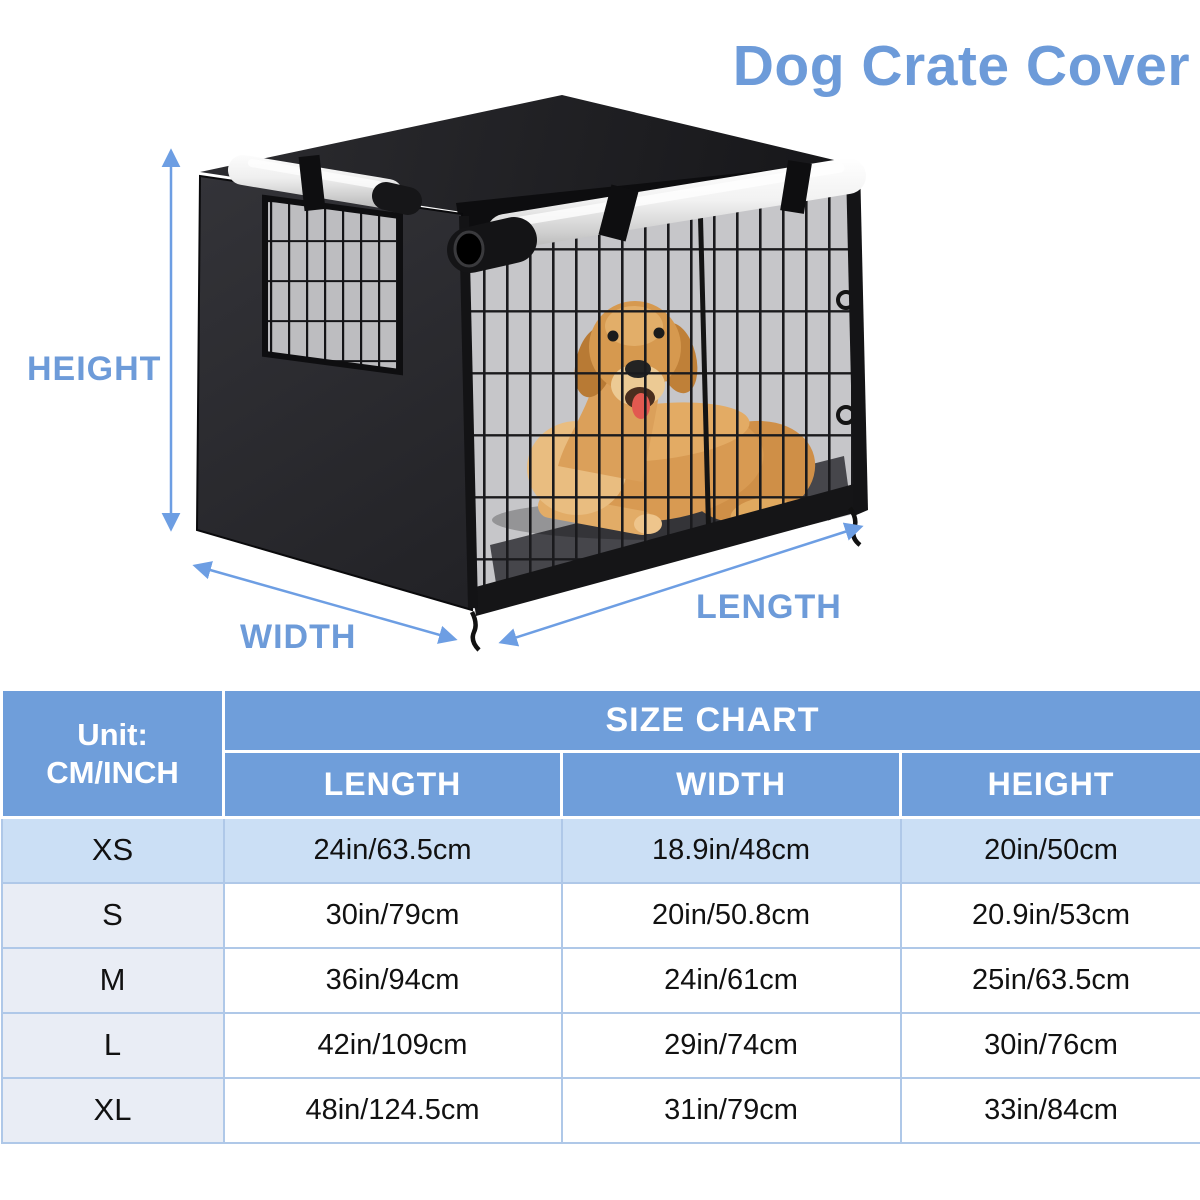 The height and width of the screenshot is (1200, 1200). I want to click on size-cell: XL, so click(112, 1110).